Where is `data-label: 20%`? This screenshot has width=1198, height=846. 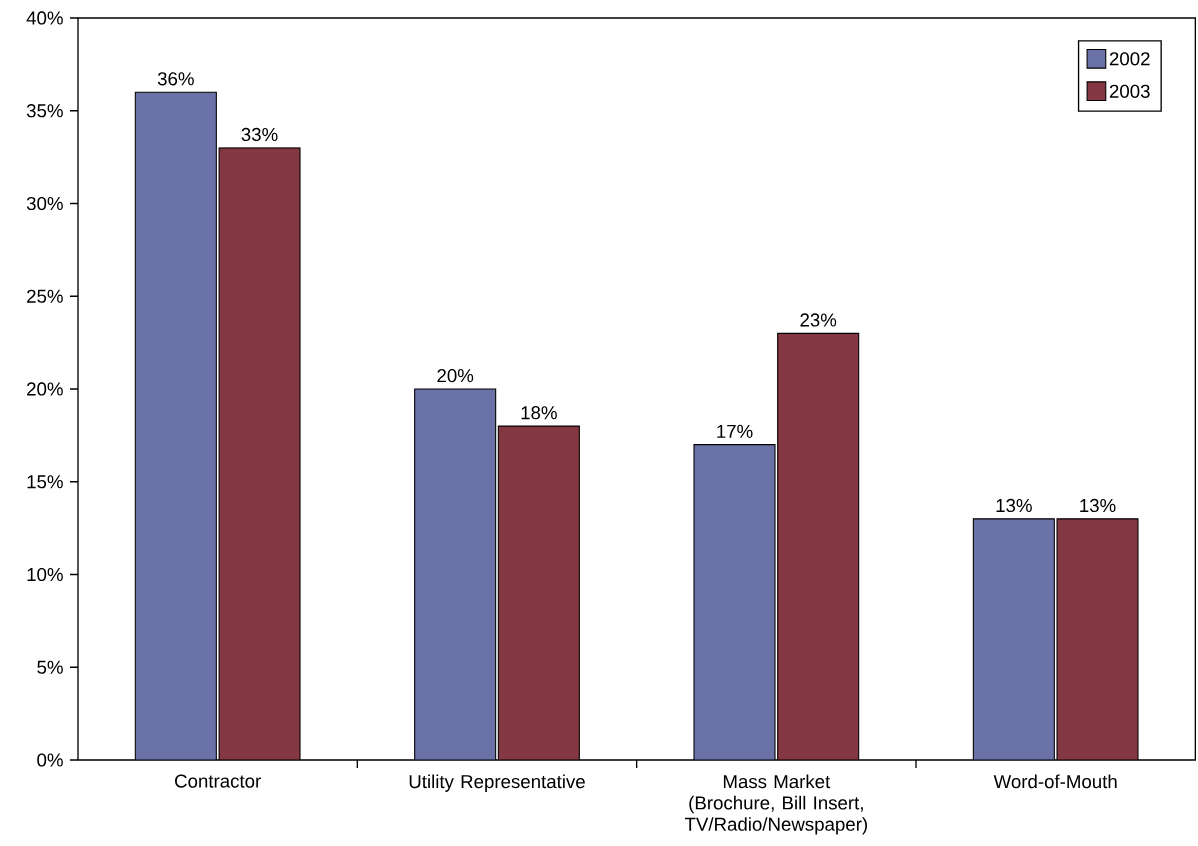 data-label: 20% is located at coordinates (455, 376).